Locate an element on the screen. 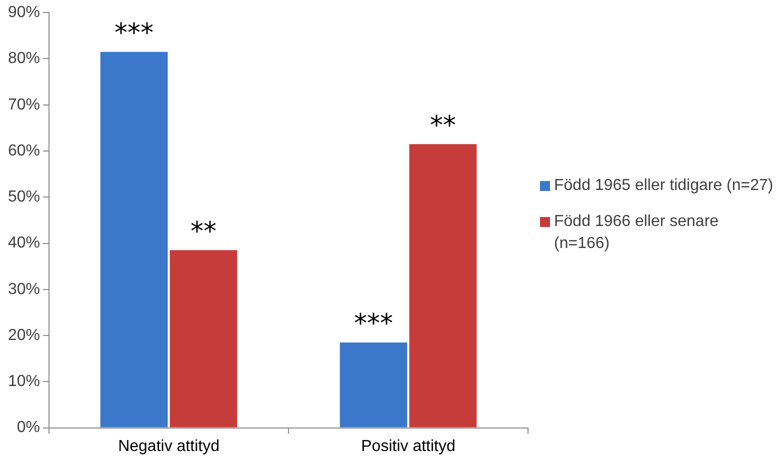 This screenshot has width=778, height=459. y-tick-label: 20% is located at coordinates (24, 335).